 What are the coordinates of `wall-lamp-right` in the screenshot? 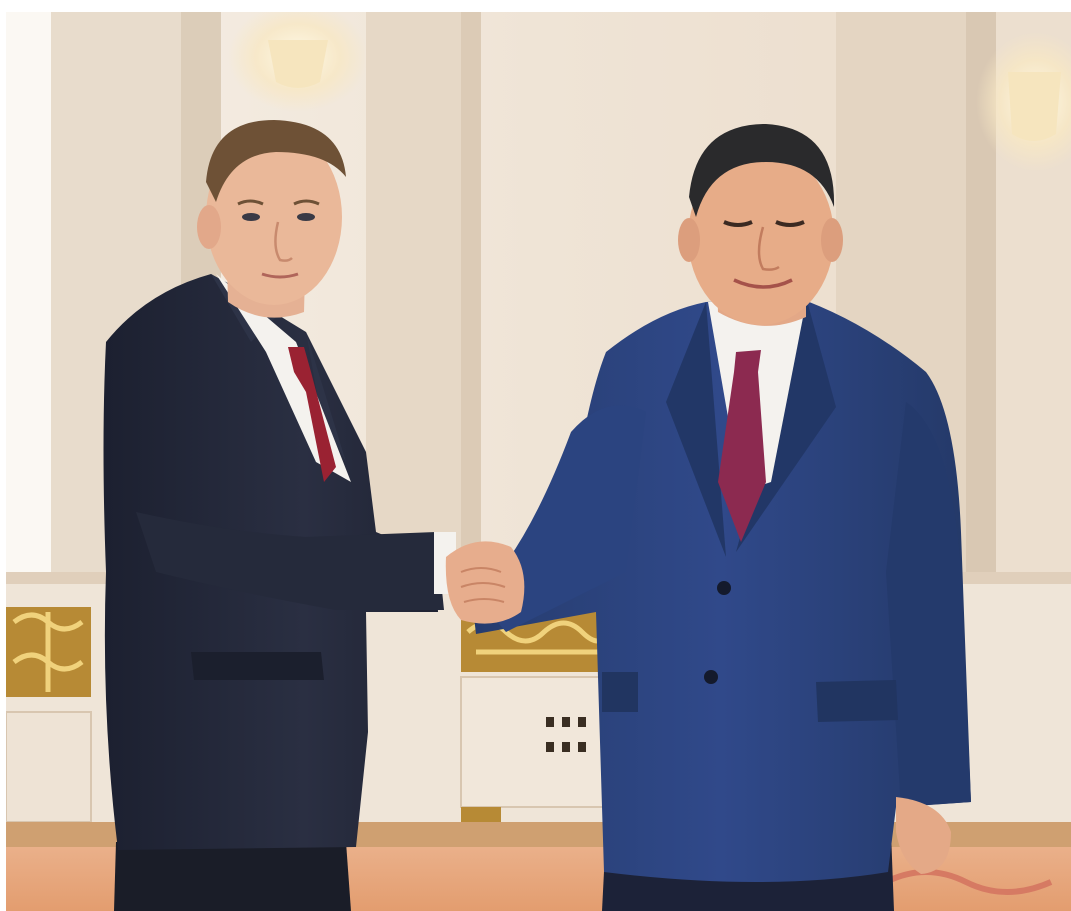 It's located at (1023, 102).